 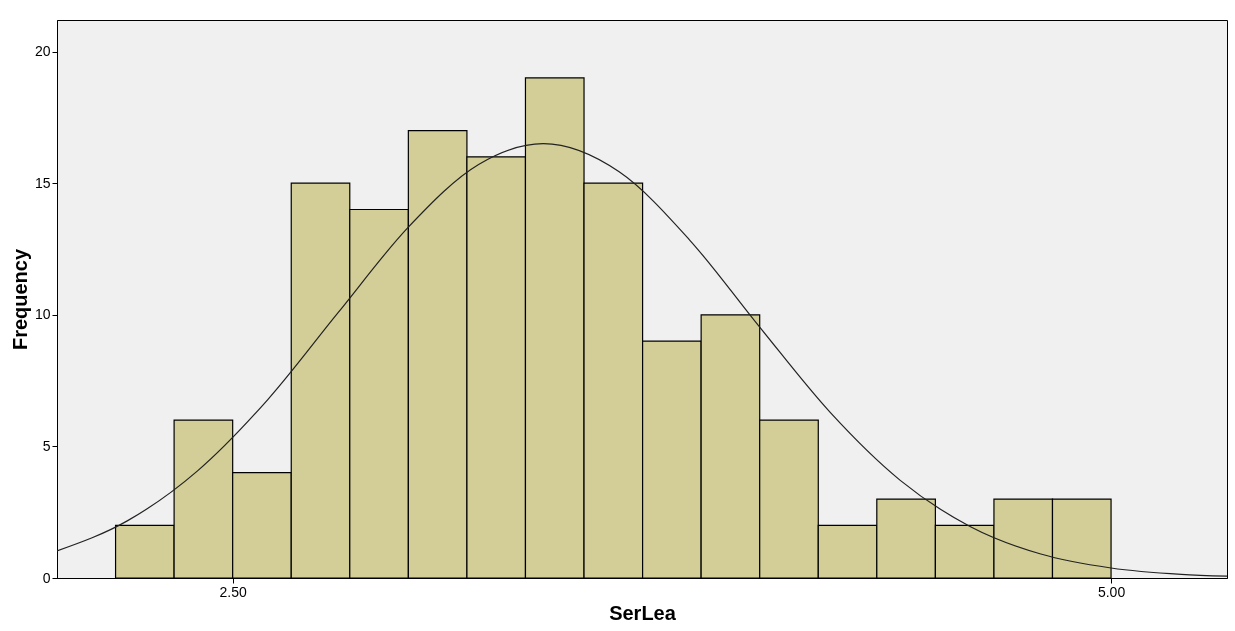 I want to click on x-tick-label: 2.50, so click(x=233, y=591).